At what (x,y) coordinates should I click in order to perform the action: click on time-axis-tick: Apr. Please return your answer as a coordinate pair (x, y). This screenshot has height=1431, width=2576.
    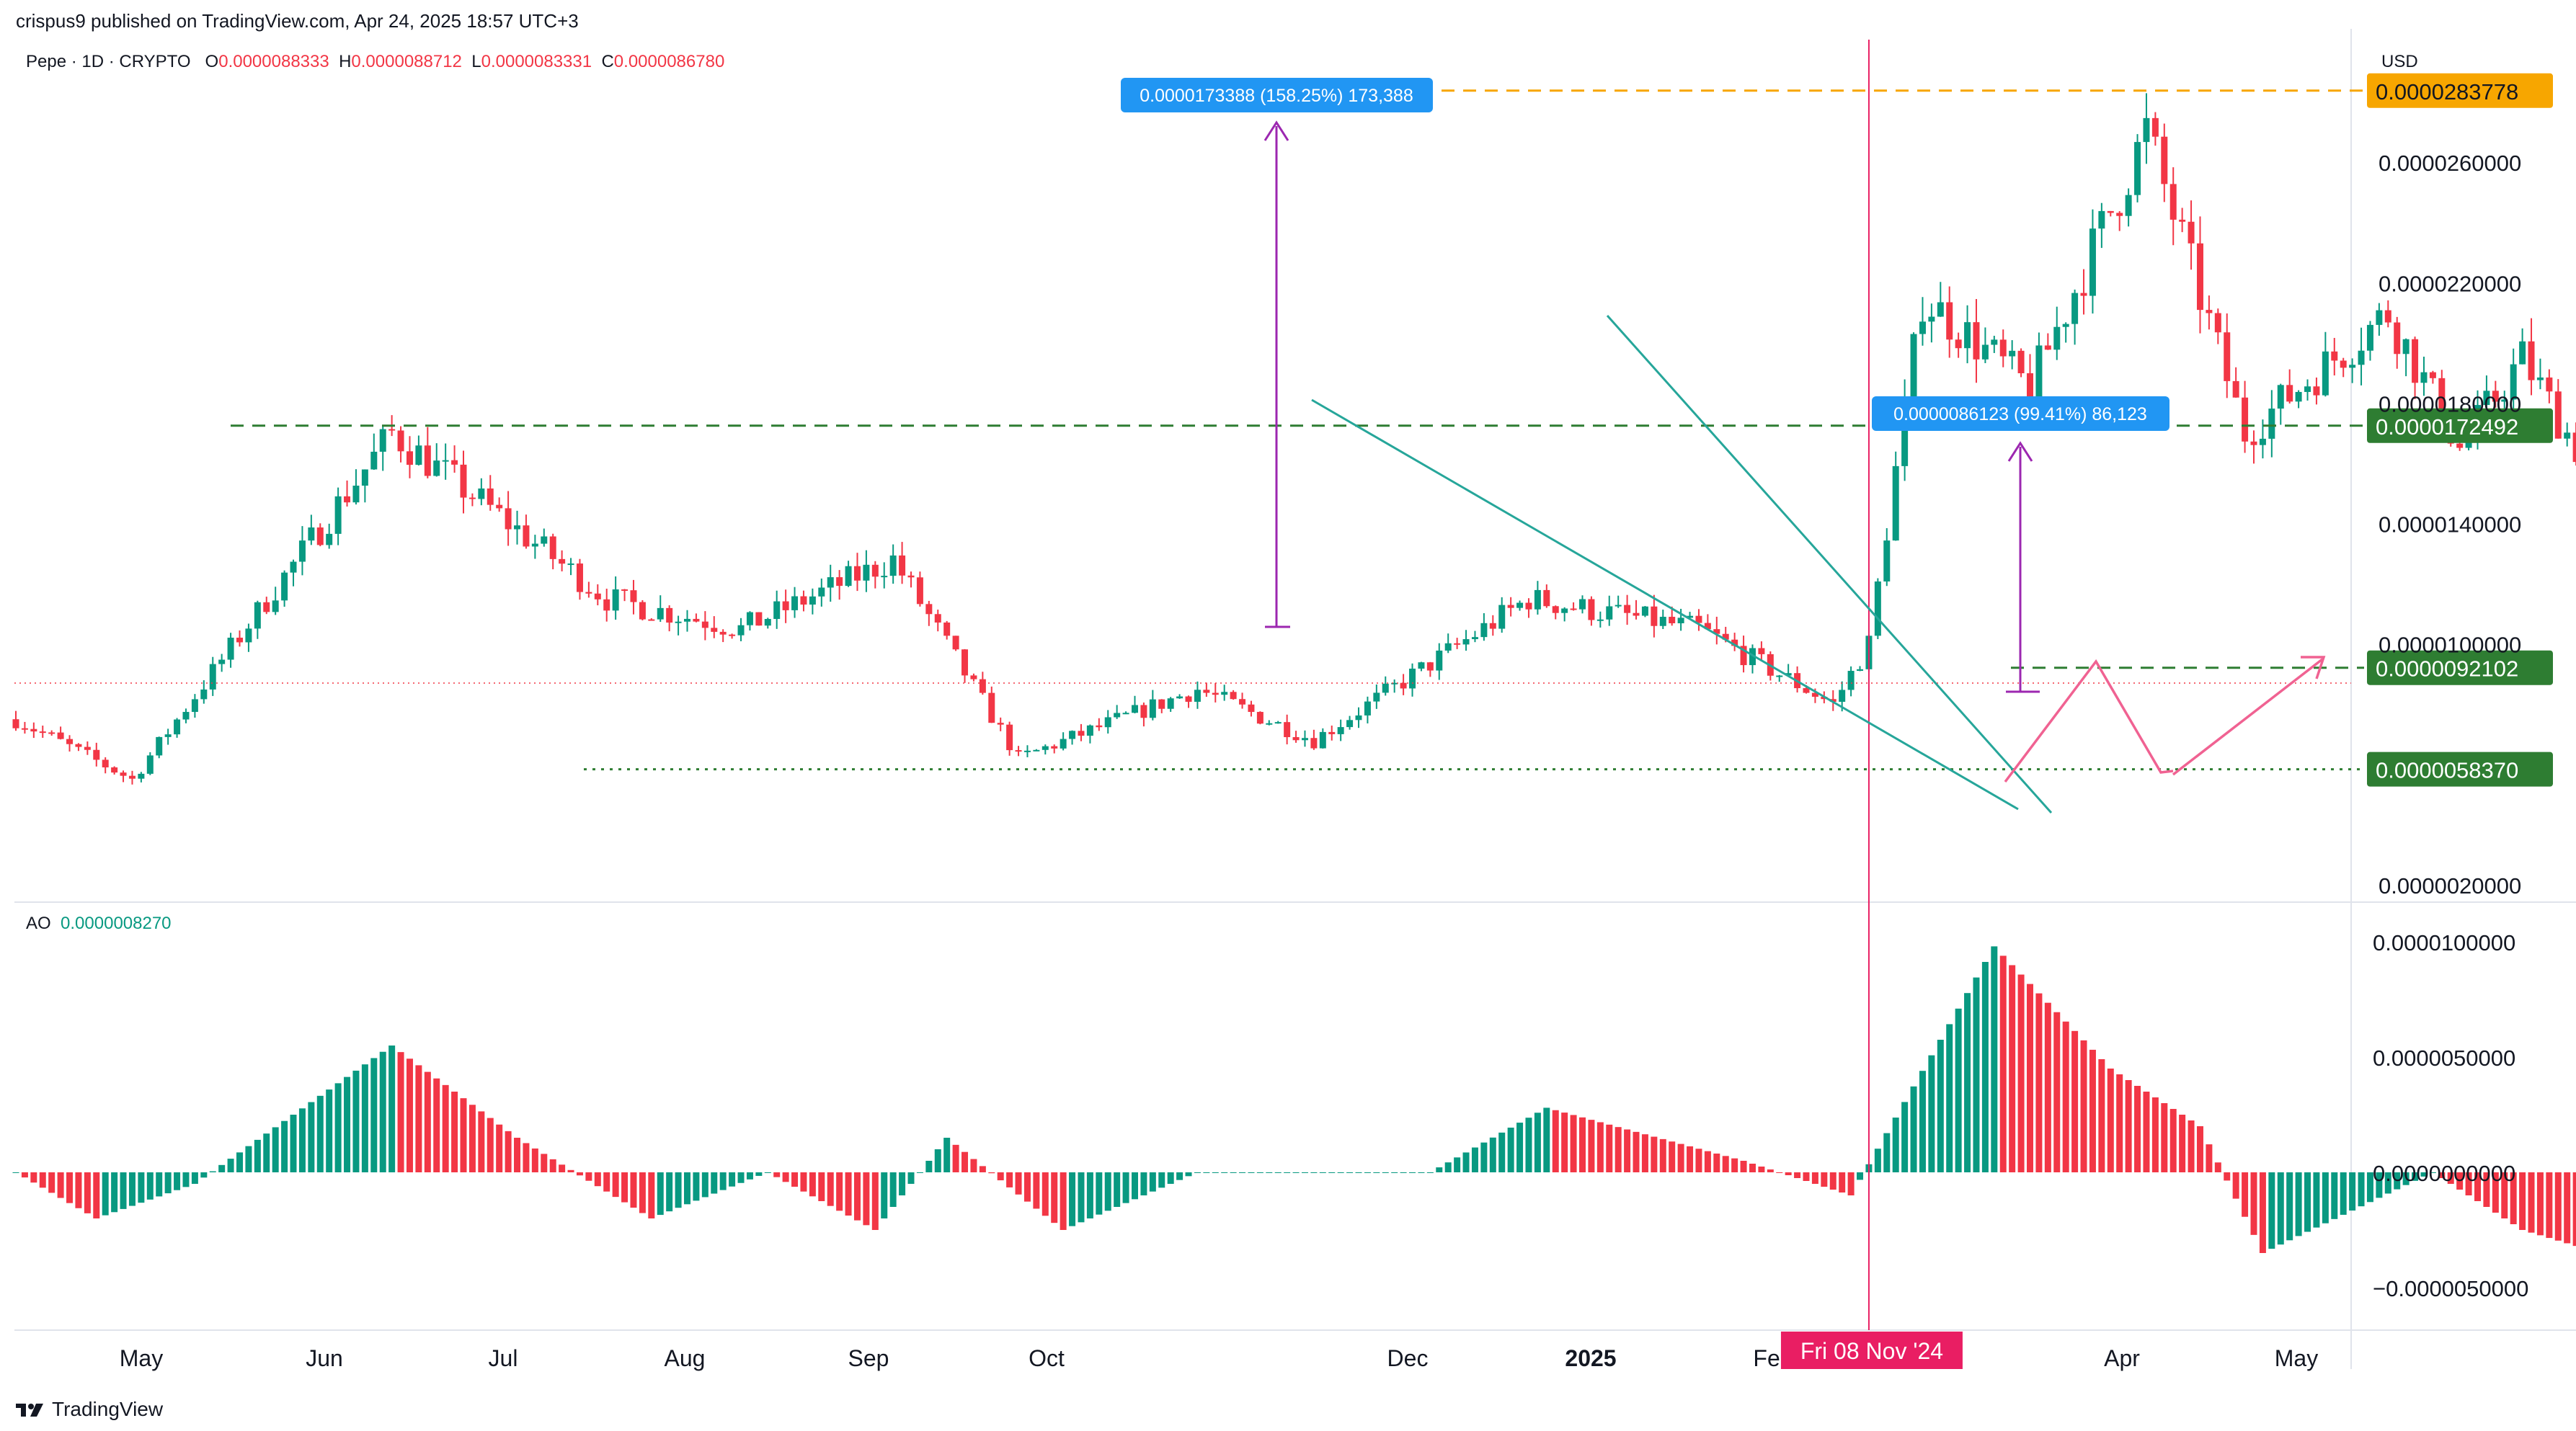
    Looking at the image, I should click on (2122, 1358).